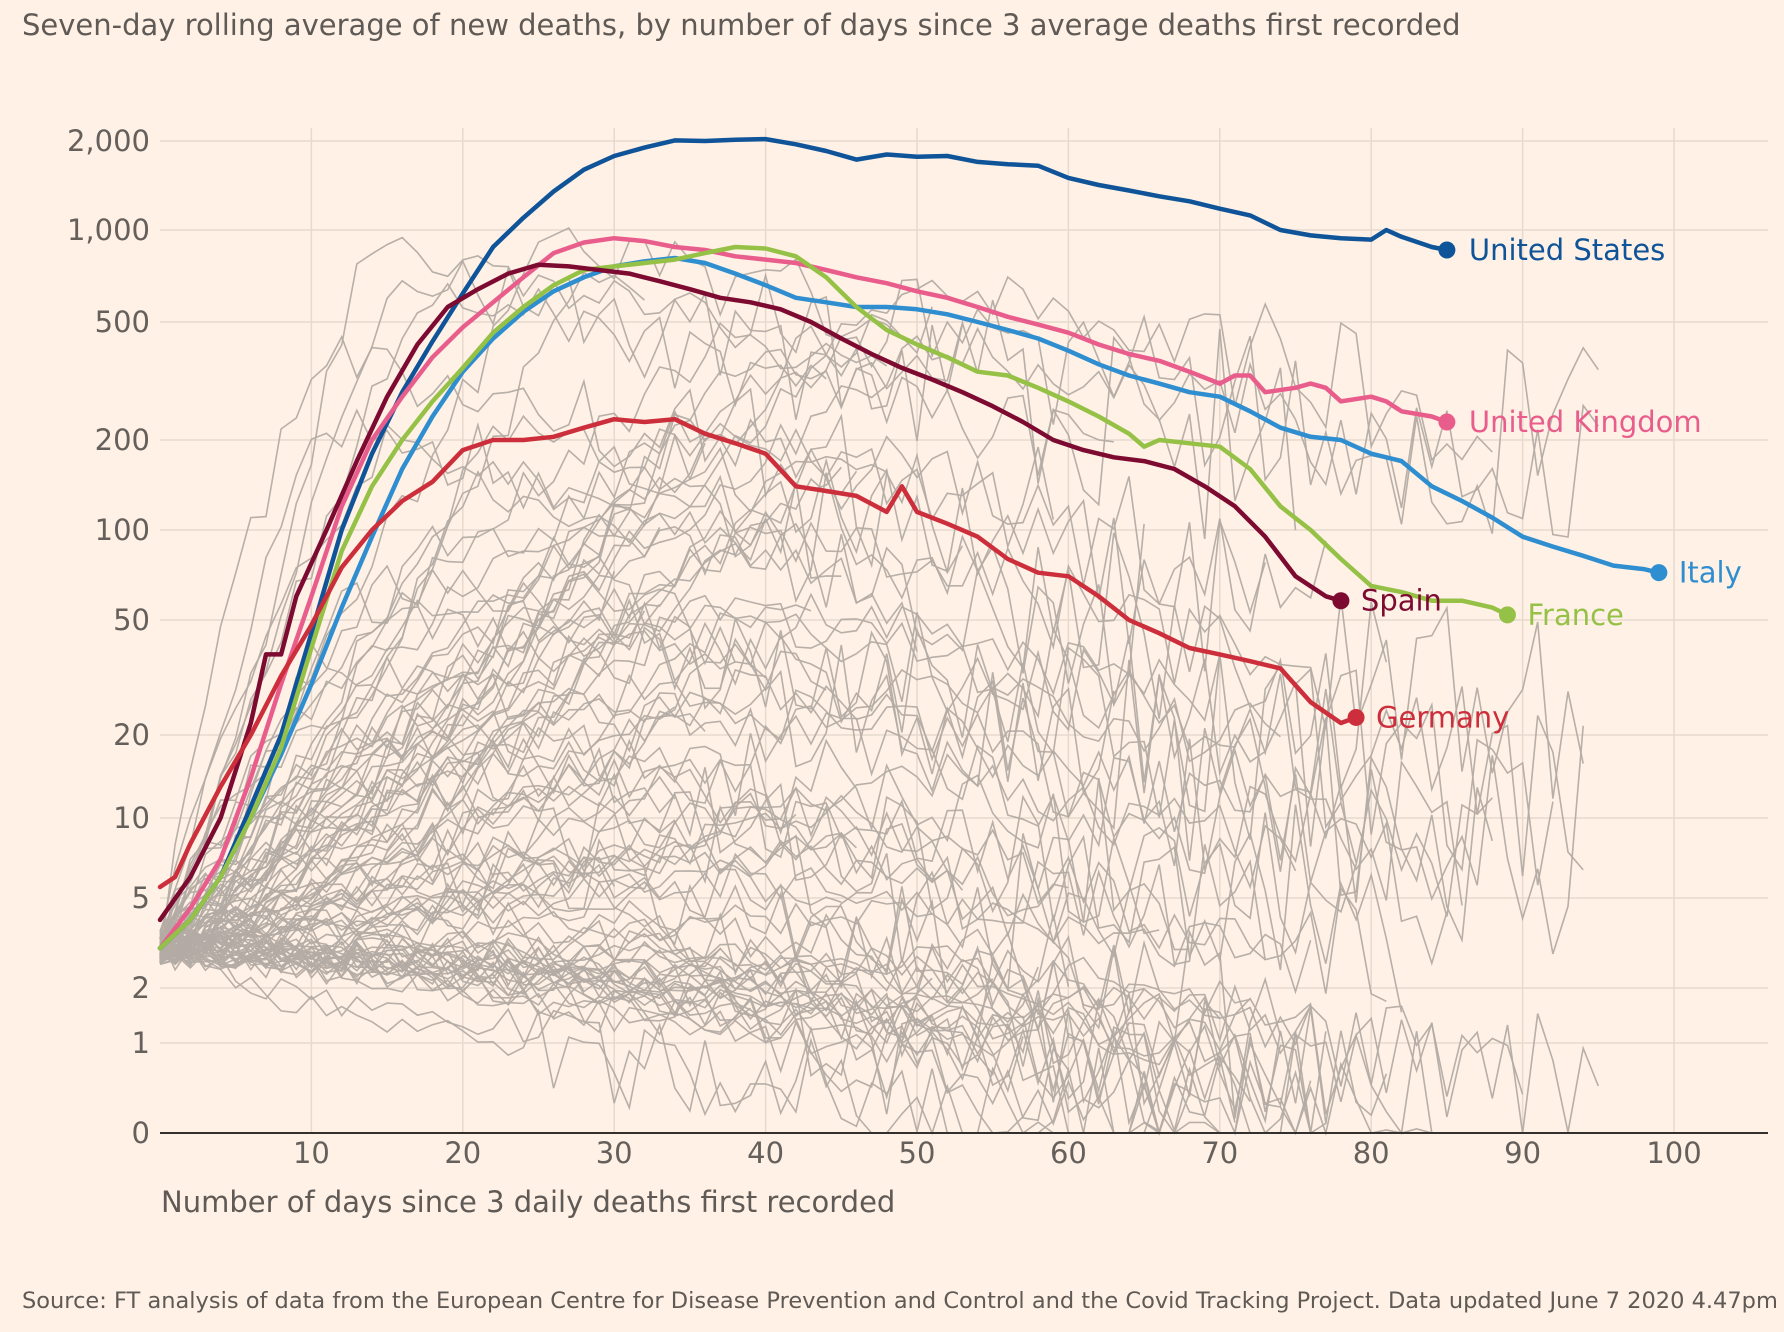 This screenshot has width=1784, height=1332. Describe the element at coordinates (1575, 615) in the screenshot. I see `series-label-france: France` at that location.